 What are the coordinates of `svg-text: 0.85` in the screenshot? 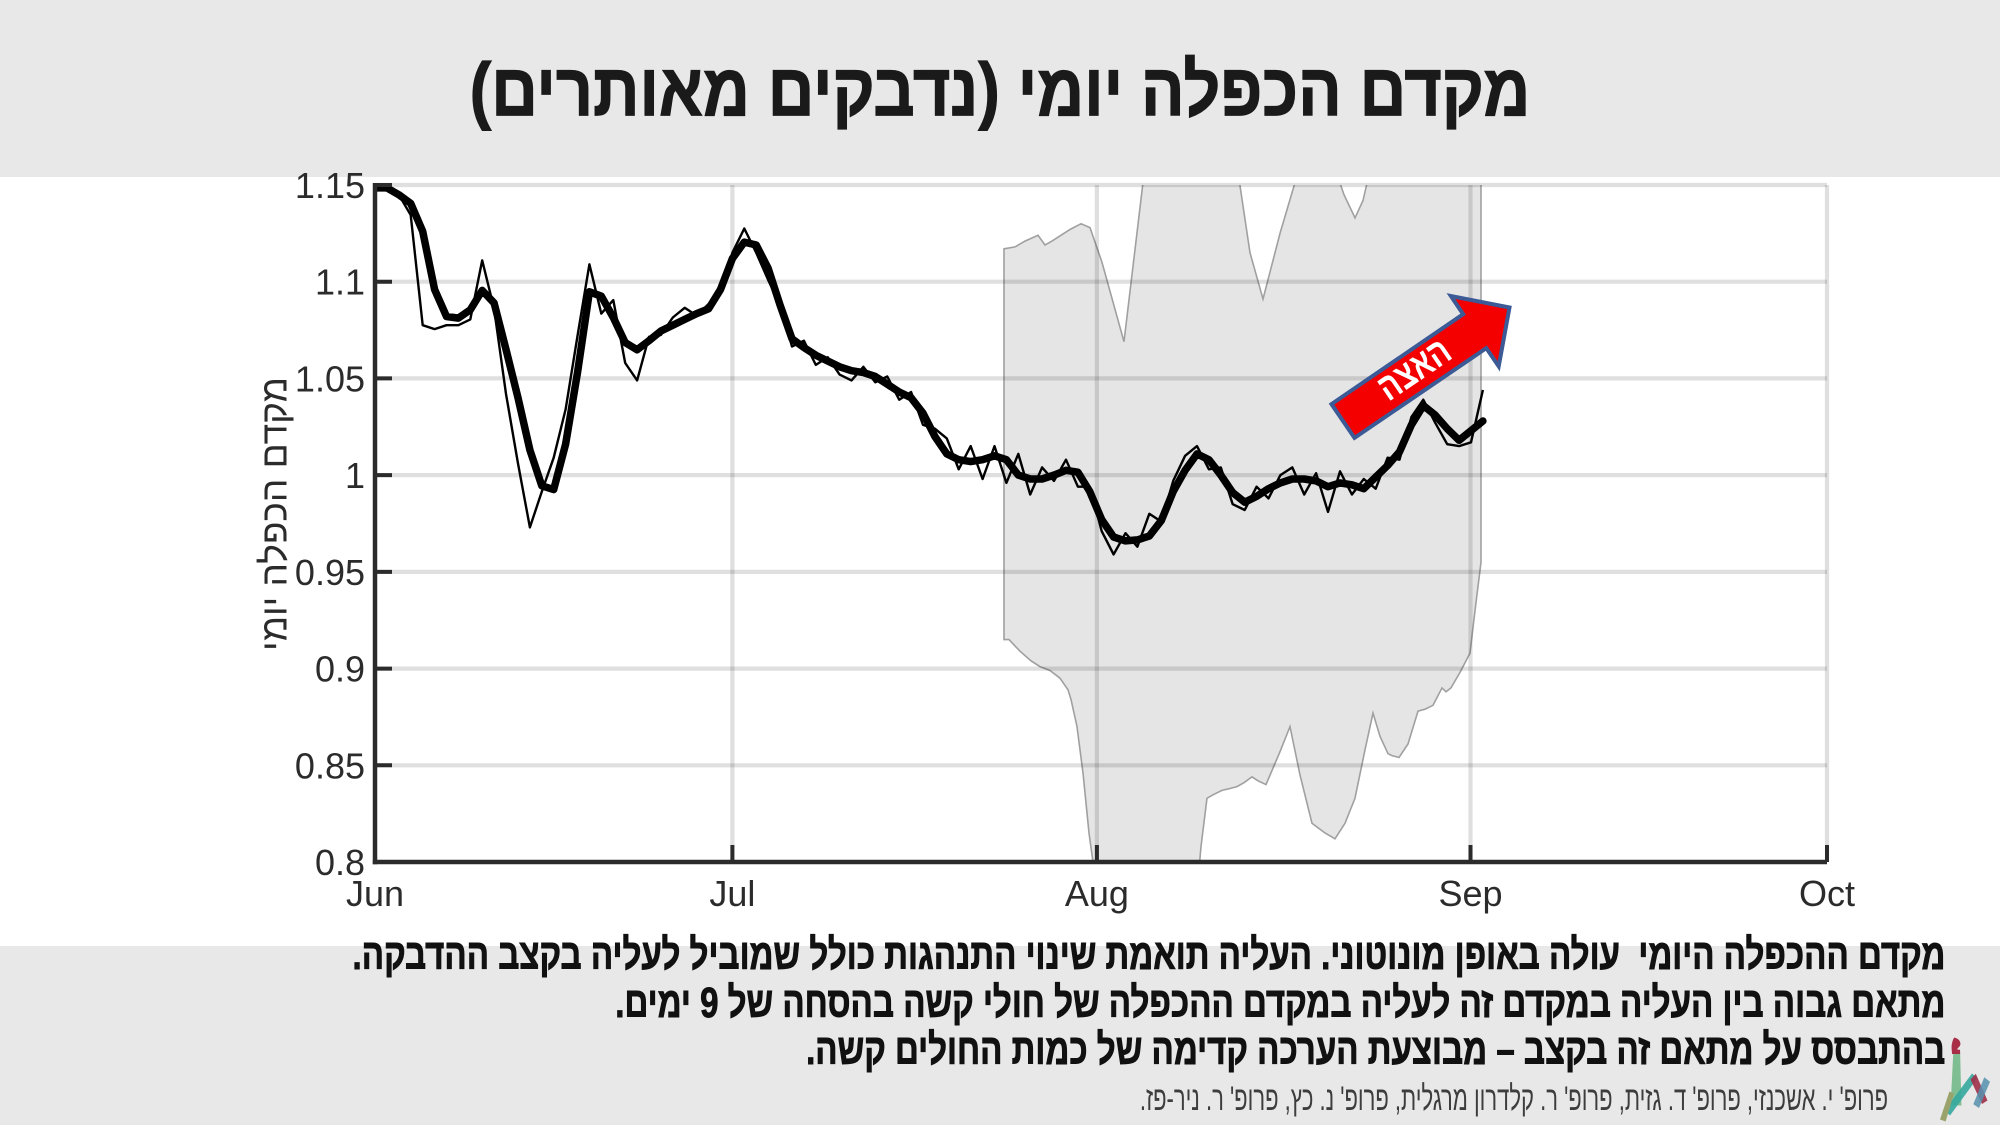 It's located at (330, 765).